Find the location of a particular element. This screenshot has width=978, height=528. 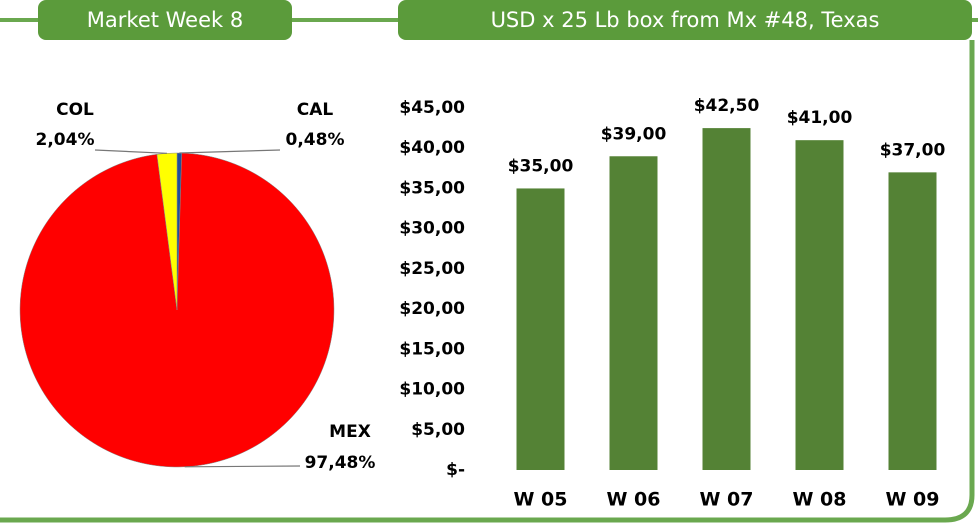

x-tick-label: W 06 is located at coordinates (633, 500).